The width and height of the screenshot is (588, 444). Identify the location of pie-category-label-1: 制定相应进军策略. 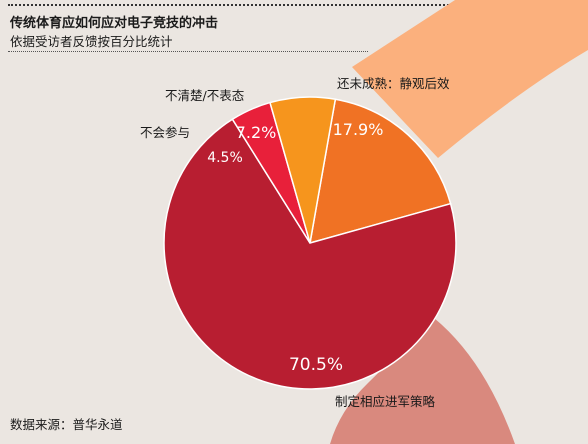
(385, 401).